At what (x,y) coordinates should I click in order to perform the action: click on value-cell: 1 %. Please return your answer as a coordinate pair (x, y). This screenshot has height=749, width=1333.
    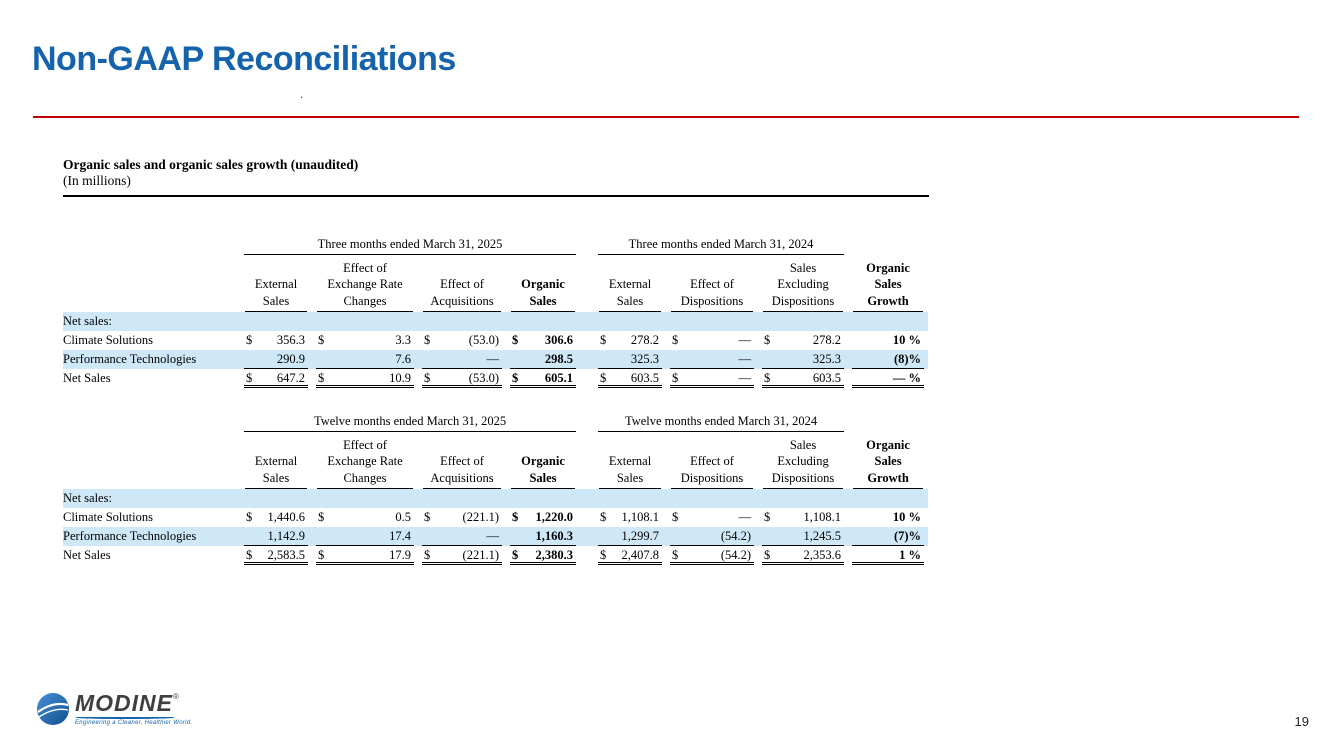
    Looking at the image, I should click on (888, 555).